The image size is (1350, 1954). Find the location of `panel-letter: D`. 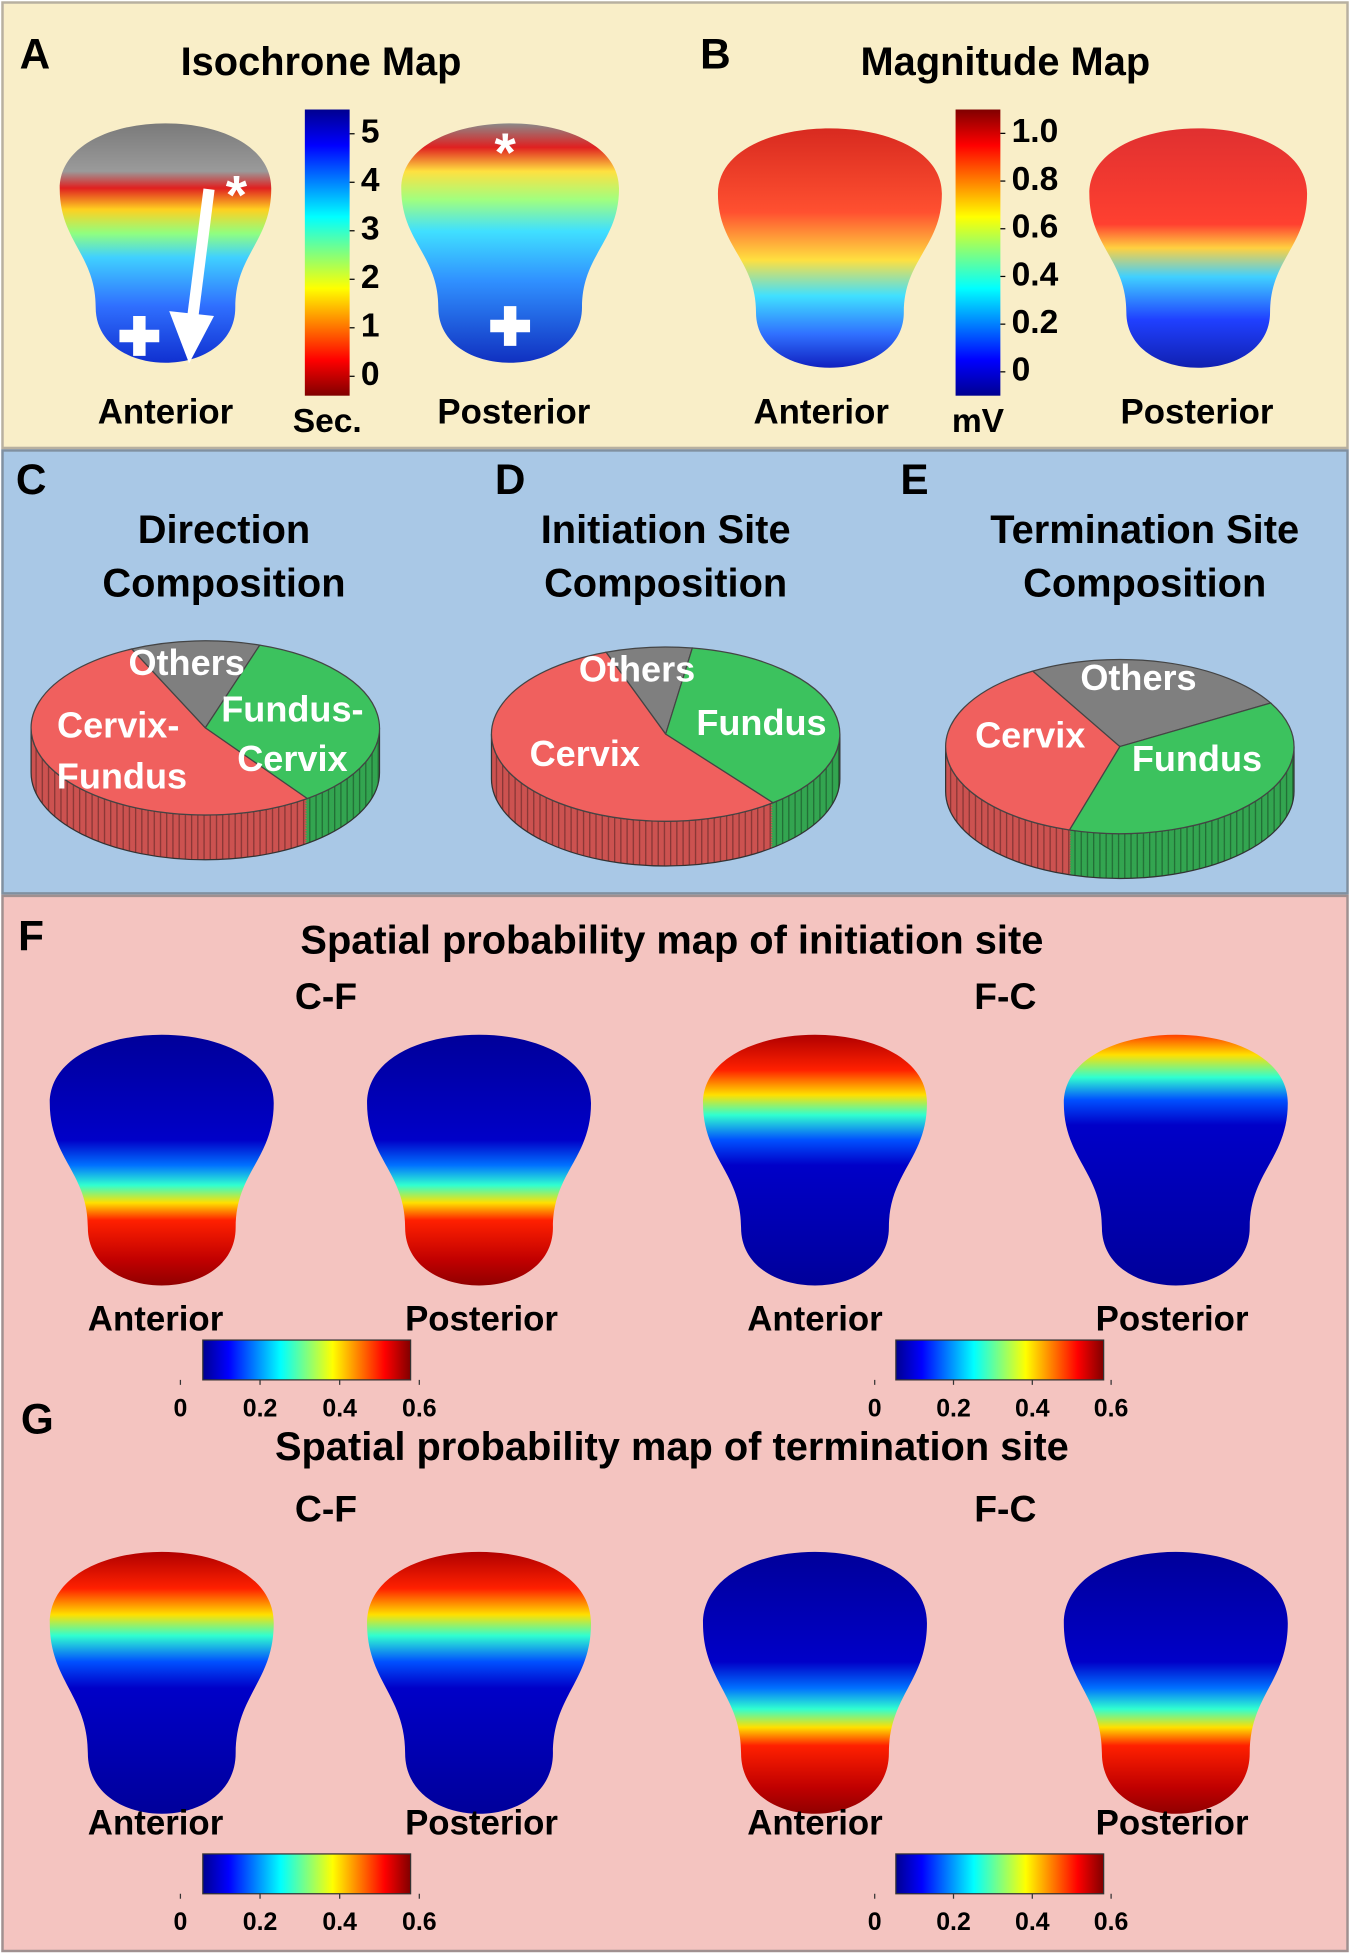

panel-letter: D is located at coordinates (510, 479).